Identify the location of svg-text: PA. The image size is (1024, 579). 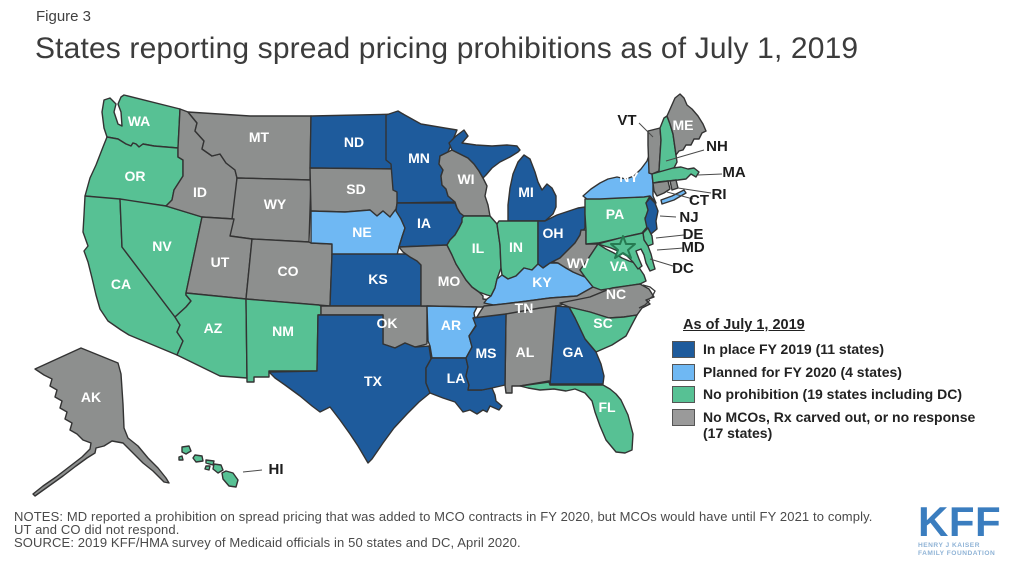
(615, 214).